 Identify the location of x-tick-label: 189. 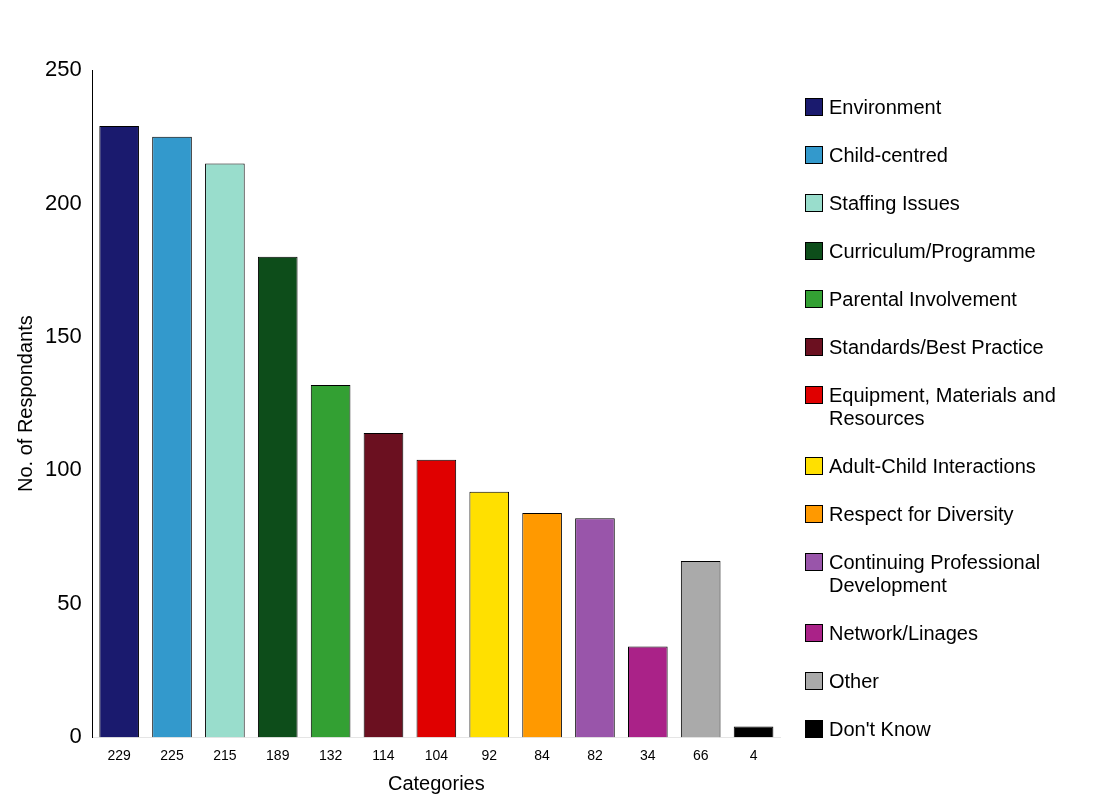
(278, 755).